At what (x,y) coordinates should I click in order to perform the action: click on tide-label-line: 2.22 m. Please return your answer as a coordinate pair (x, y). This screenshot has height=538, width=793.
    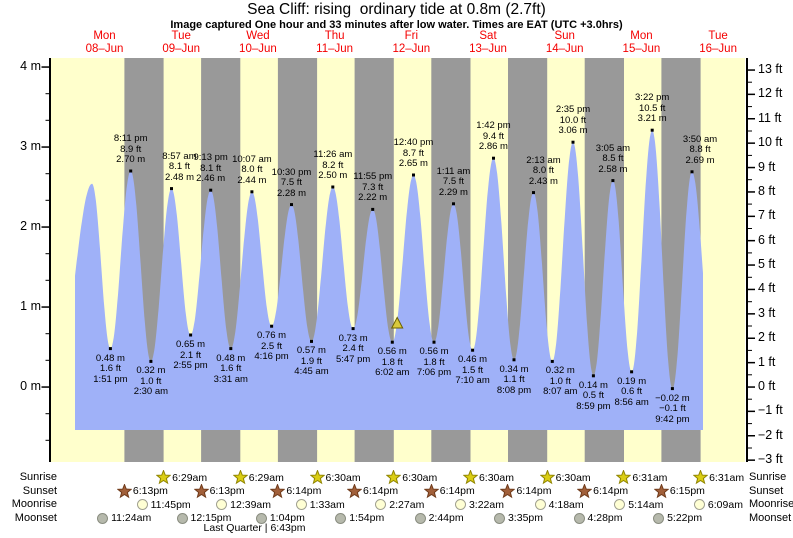
    Looking at the image, I should click on (373, 198).